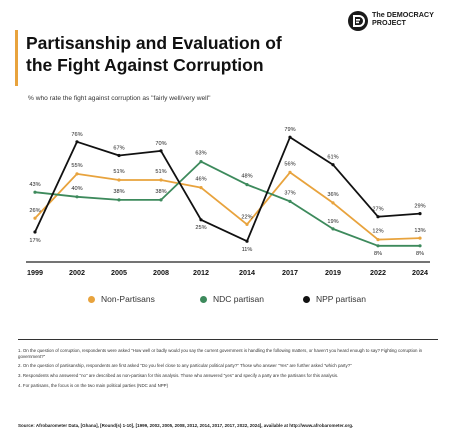  I want to click on data-label-non-partisans-2024: 13%, so click(419, 231).